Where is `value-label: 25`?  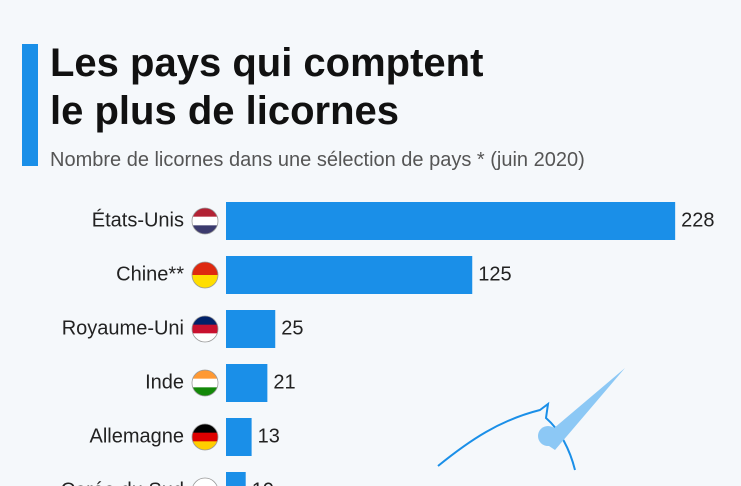
value-label: 25 is located at coordinates (292, 328).